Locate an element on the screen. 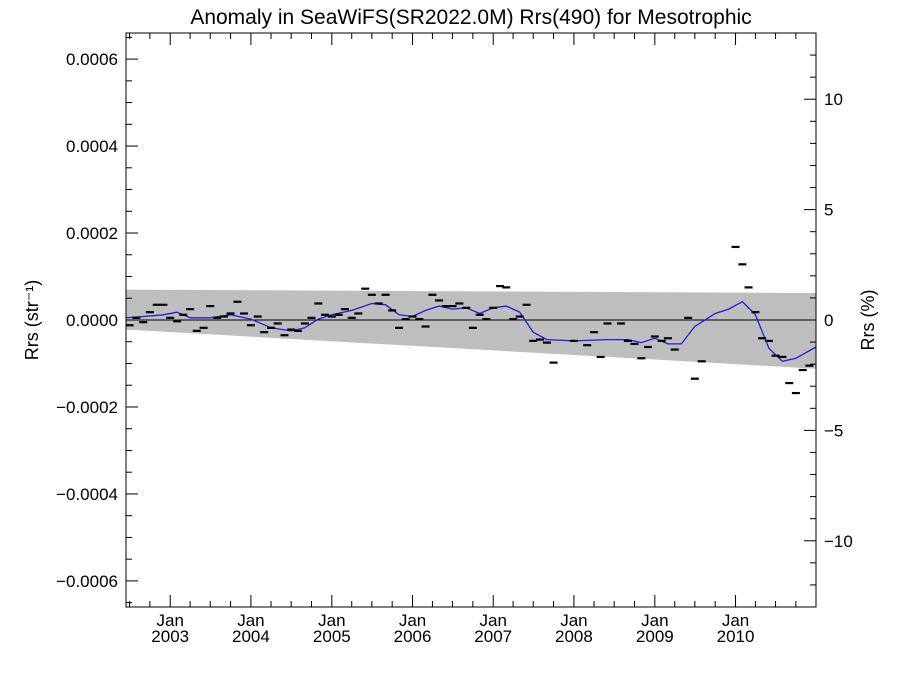 The image size is (900, 675). x-tick-label-year: 2006 is located at coordinates (413, 636).